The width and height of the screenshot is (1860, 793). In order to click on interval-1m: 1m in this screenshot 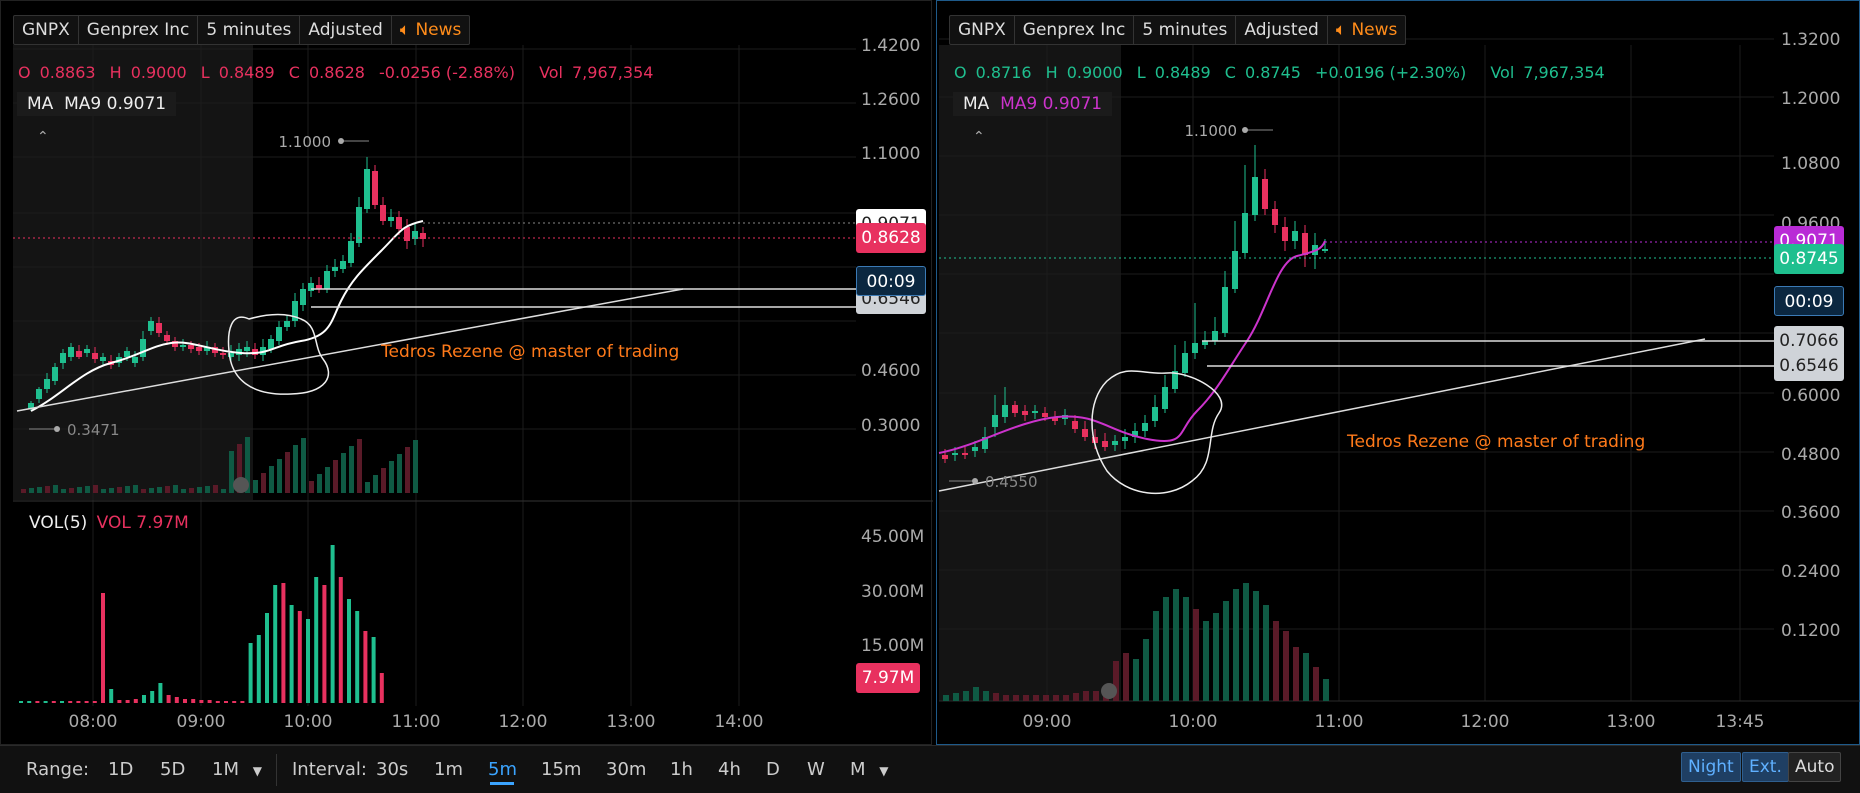, I will do `click(448, 769)`.